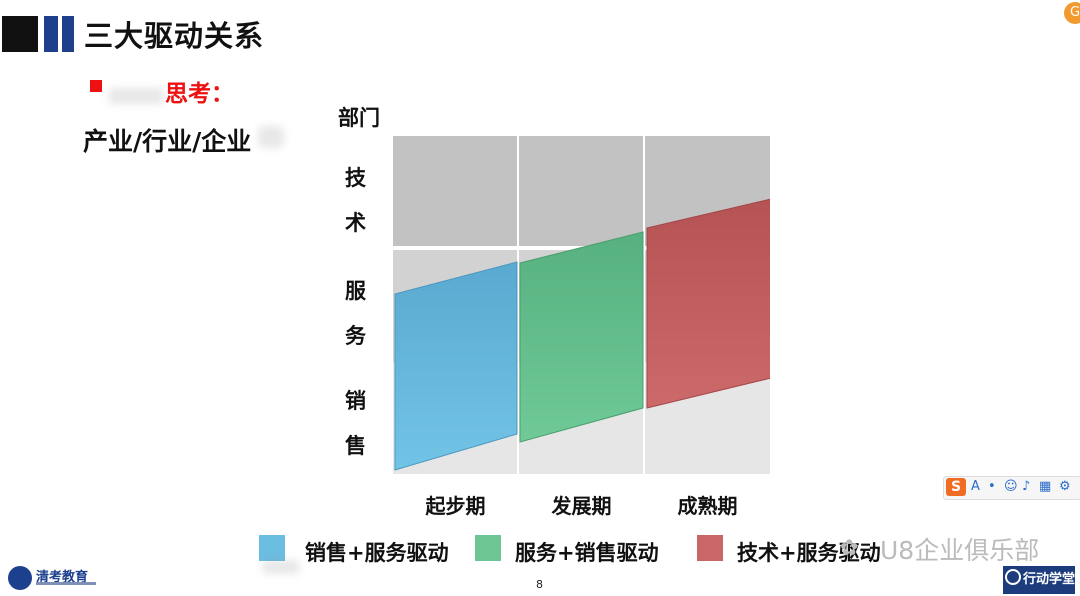  I want to click on ime-keyboard-icon: ▦, so click(1045, 486).